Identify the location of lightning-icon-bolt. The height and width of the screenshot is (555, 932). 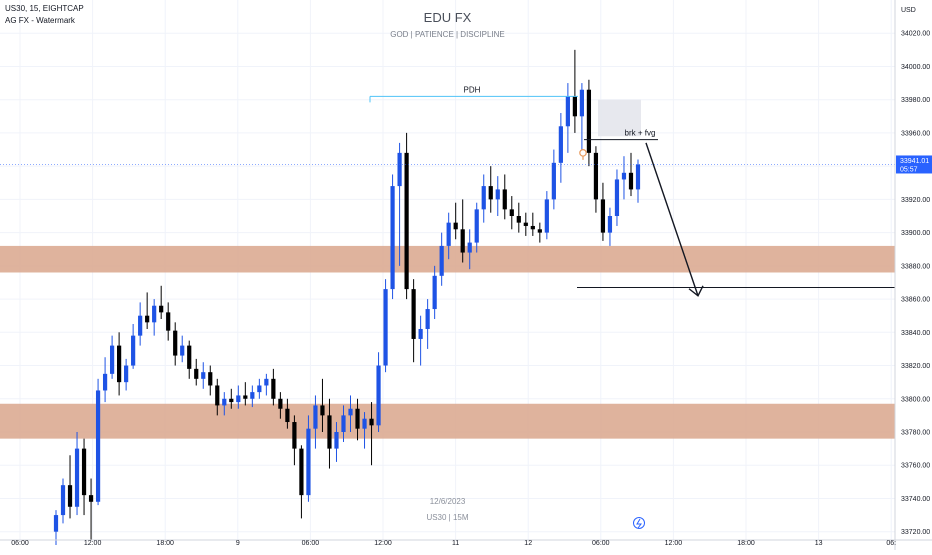
(639, 523).